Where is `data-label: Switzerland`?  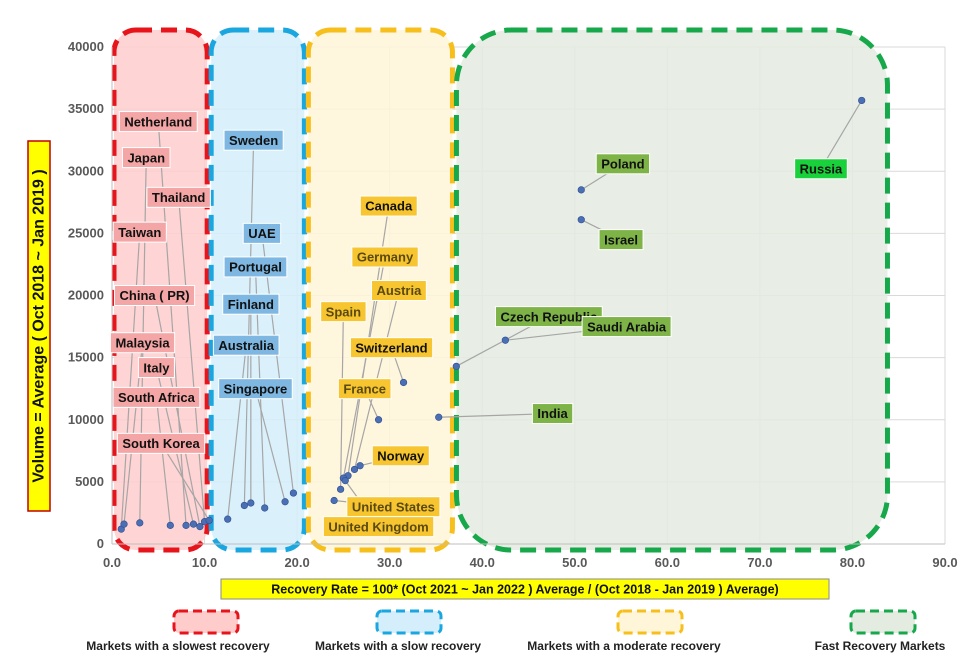
data-label: Switzerland is located at coordinates (391, 347).